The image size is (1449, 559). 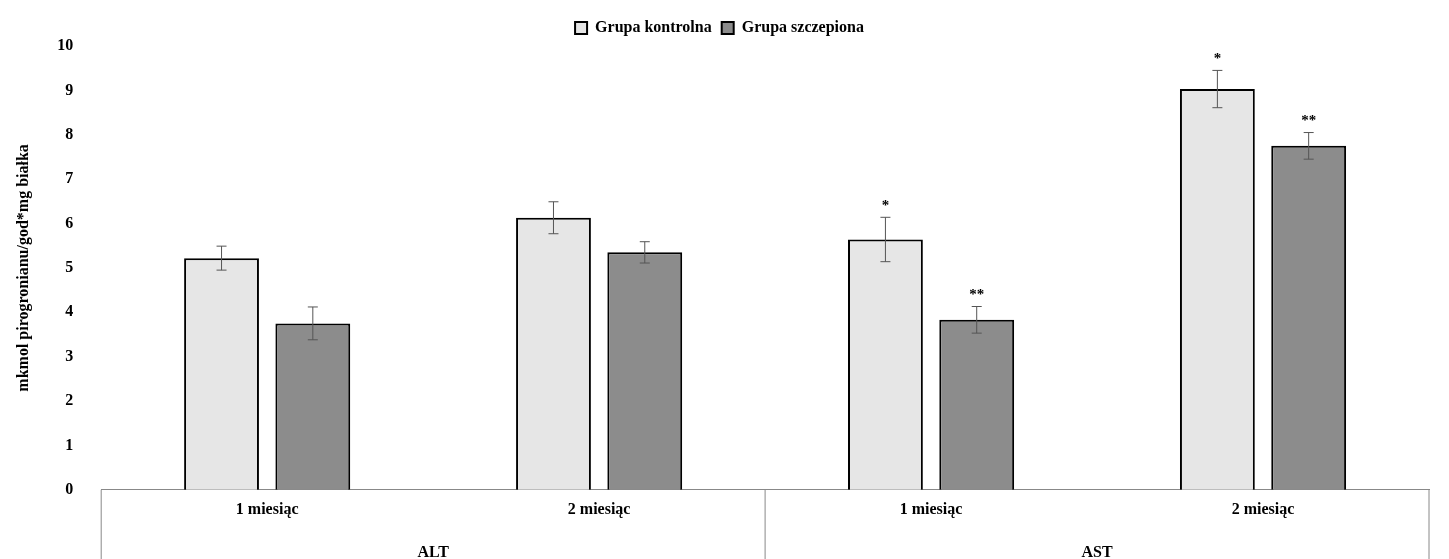 I want to click on y-tick-label: 7, so click(x=69, y=178).